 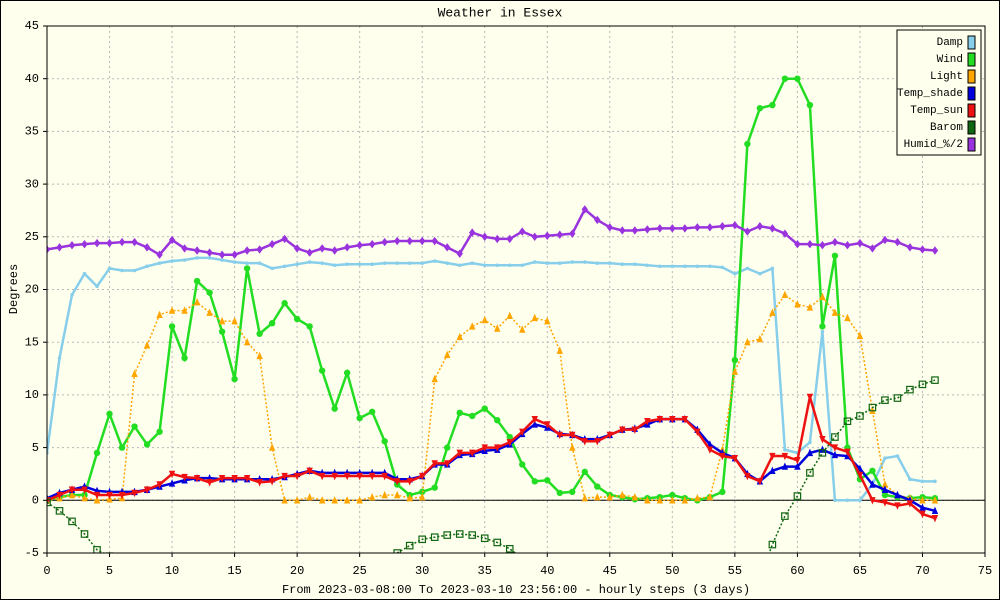 I want to click on y-tick-label: 25, so click(x=32, y=237).